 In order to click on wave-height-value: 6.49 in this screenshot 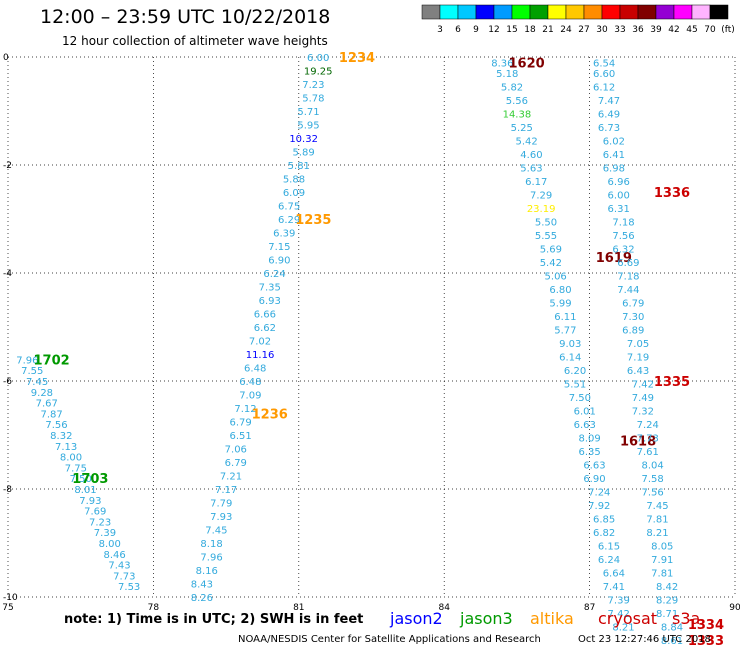, I will do `click(609, 115)`.